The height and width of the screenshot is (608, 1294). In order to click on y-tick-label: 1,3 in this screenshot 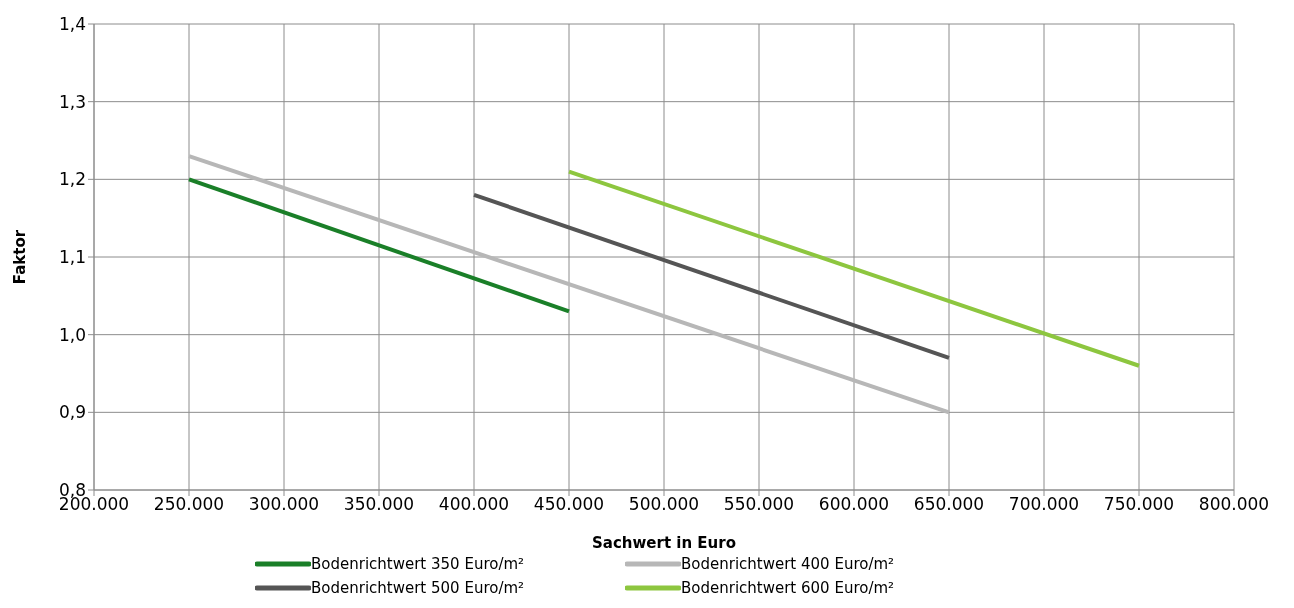, I will do `click(72, 101)`.